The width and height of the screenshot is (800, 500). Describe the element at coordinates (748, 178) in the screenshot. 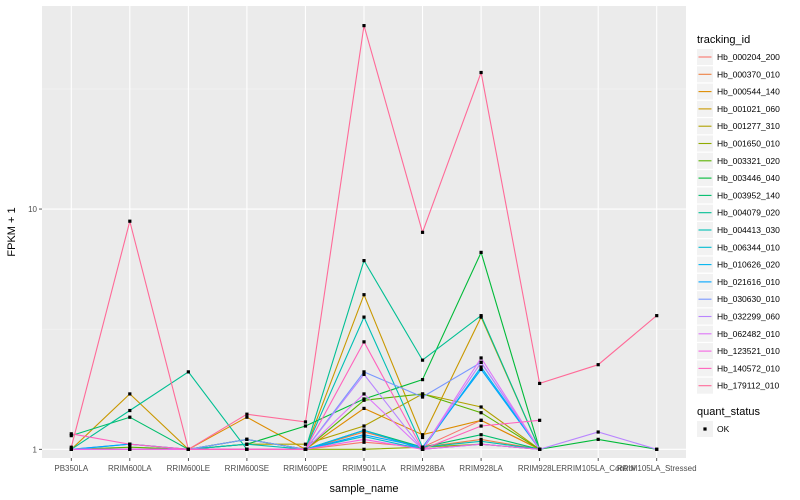

I see `legend-label: Hb_003446_040` at that location.